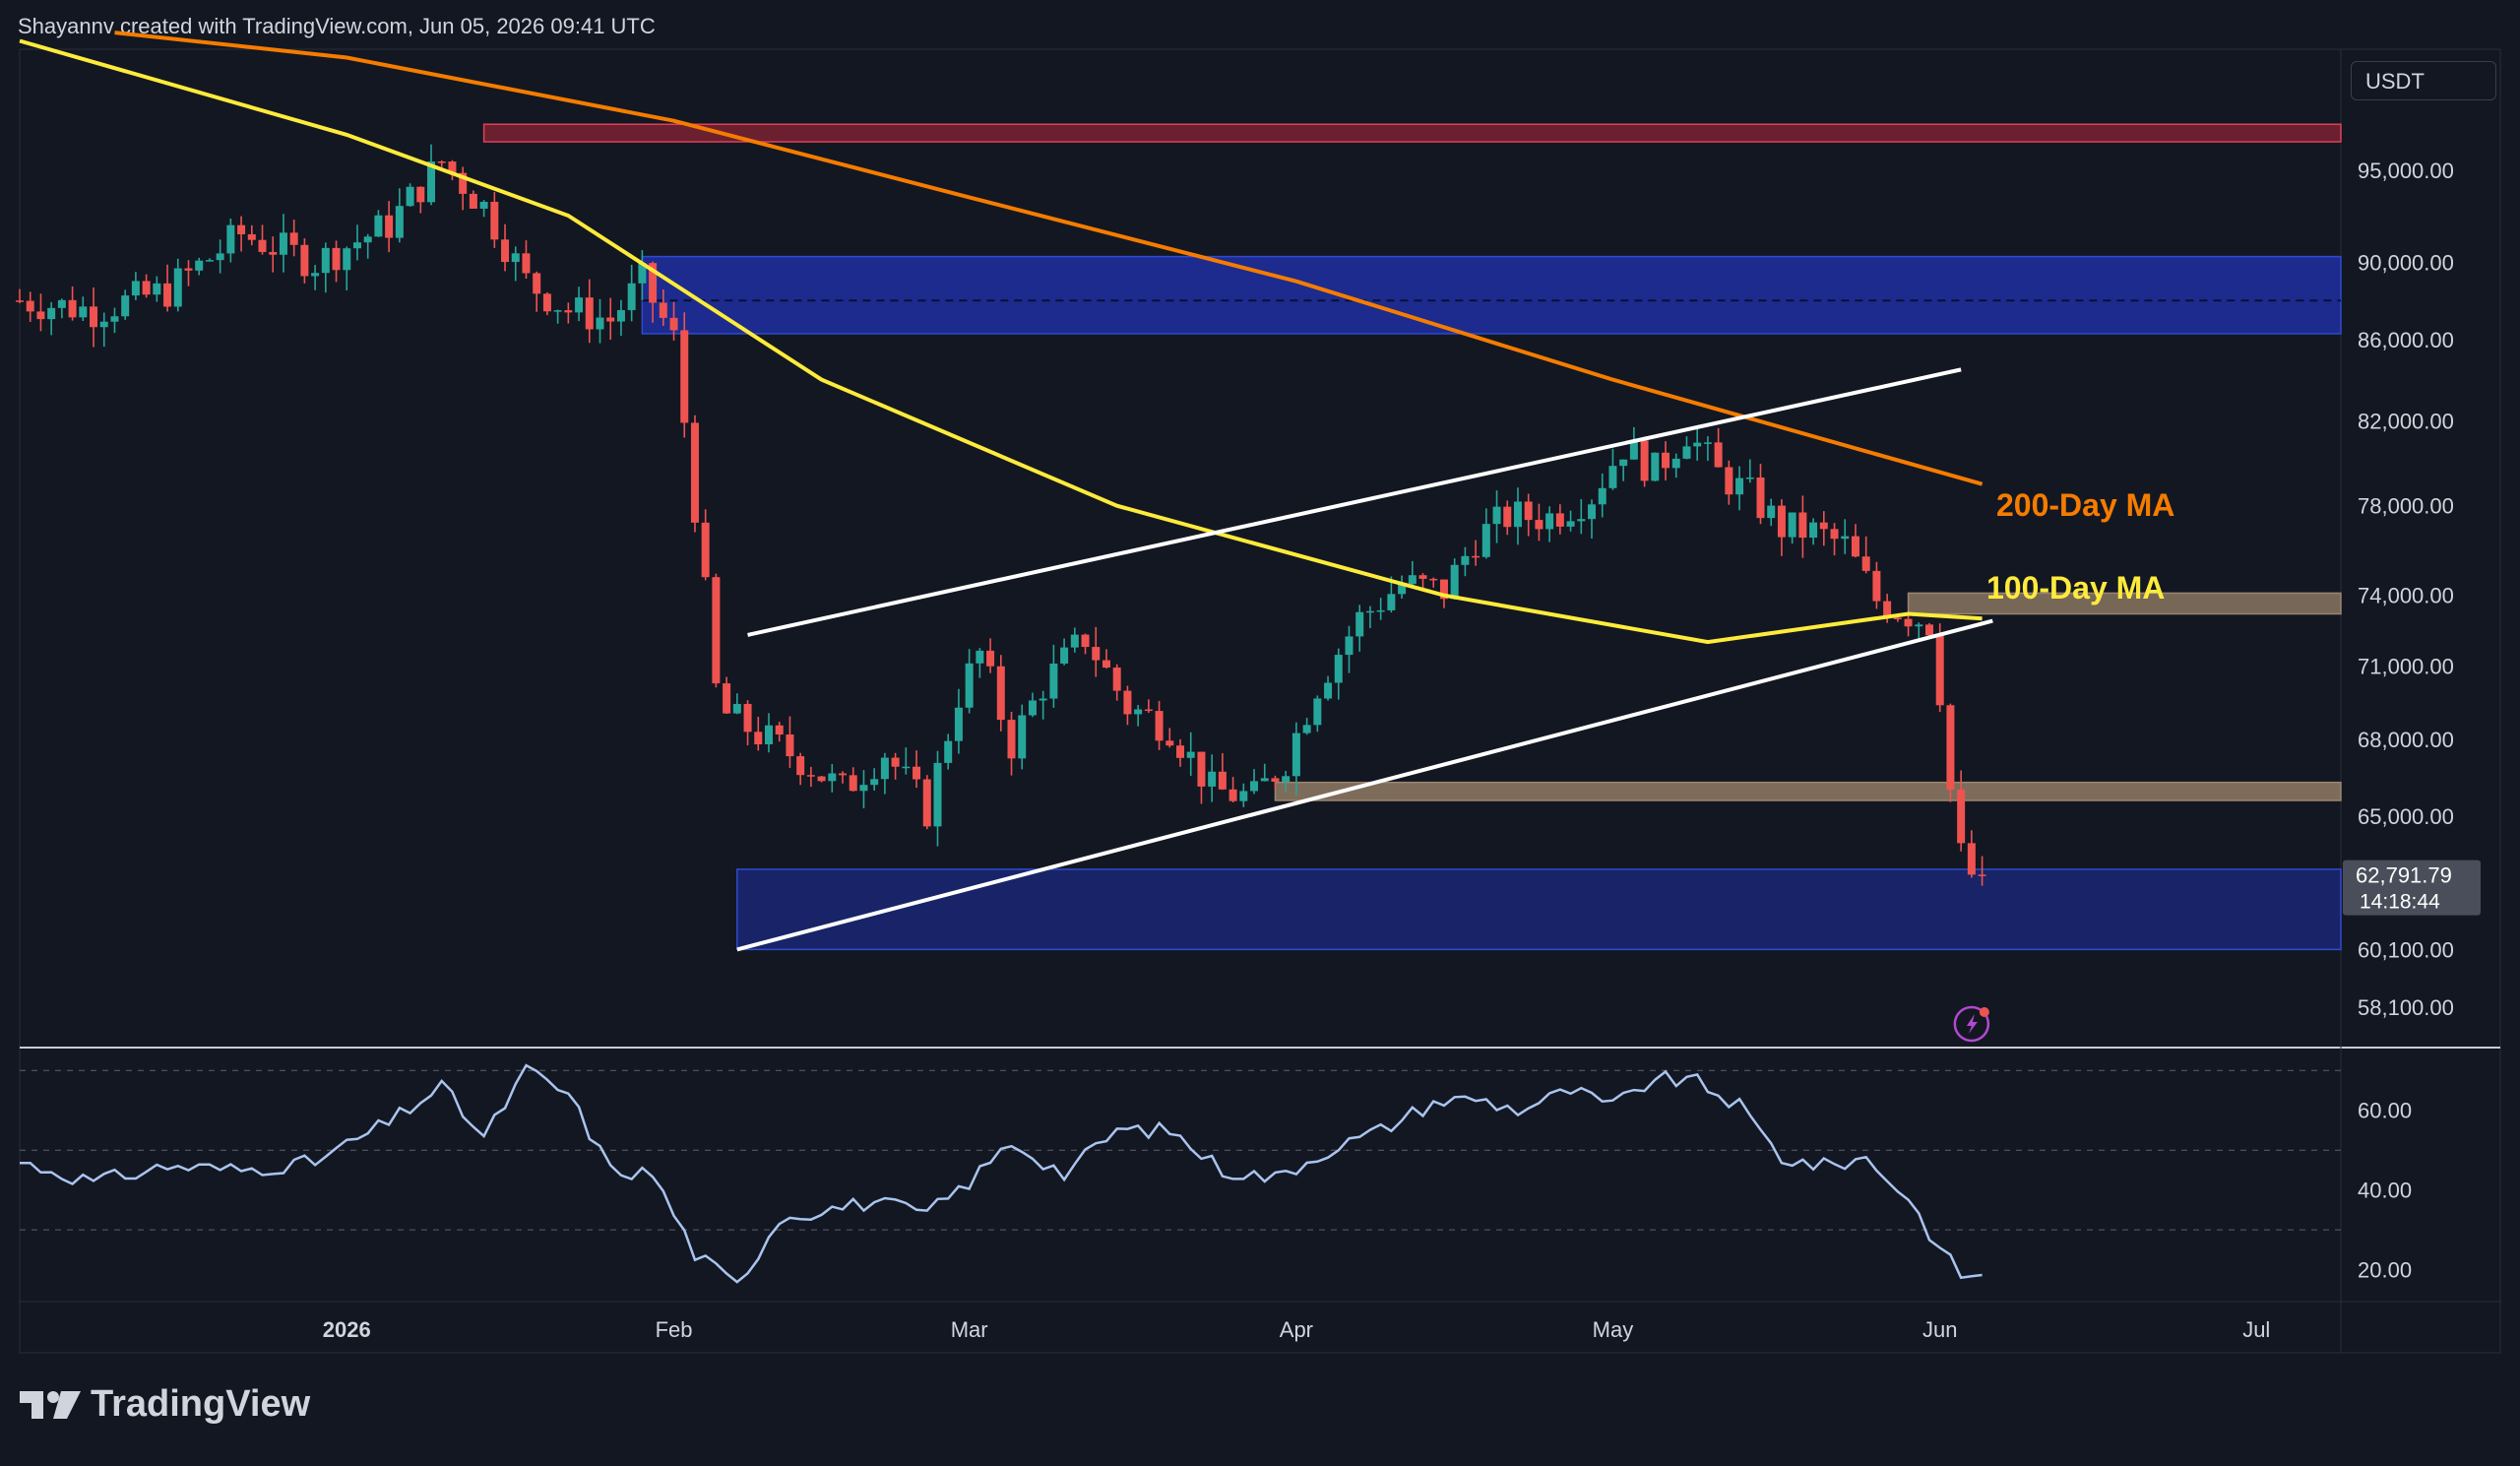 This screenshot has width=2520, height=1466. I want to click on price-axis-tick: 78,000.00, so click(2406, 507).